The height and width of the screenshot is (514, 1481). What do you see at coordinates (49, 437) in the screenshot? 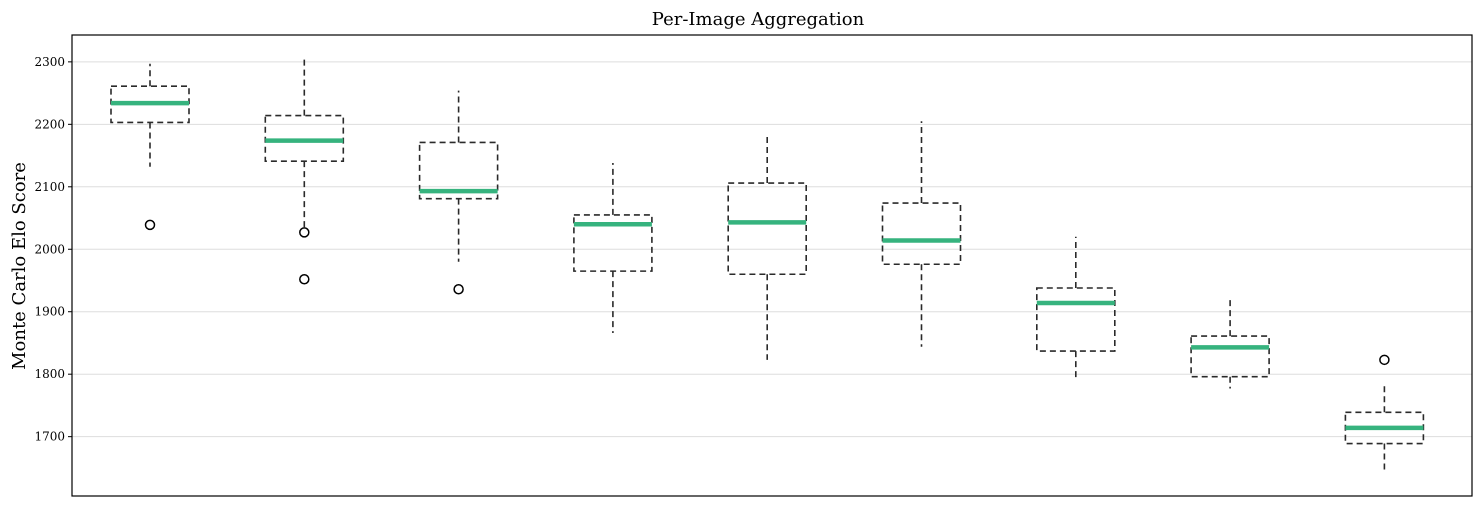
I see `y-tick-label: 1700` at bounding box center [49, 437].